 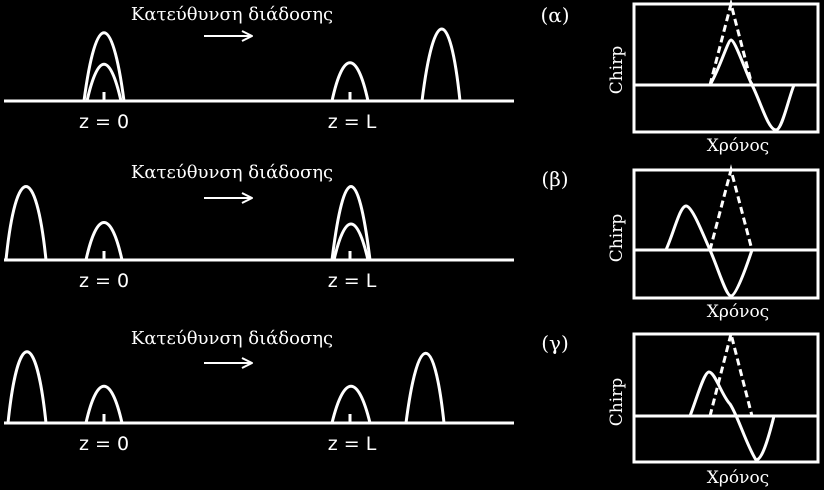 I want to click on chirp-inset-alpha, so click(x=726, y=67).